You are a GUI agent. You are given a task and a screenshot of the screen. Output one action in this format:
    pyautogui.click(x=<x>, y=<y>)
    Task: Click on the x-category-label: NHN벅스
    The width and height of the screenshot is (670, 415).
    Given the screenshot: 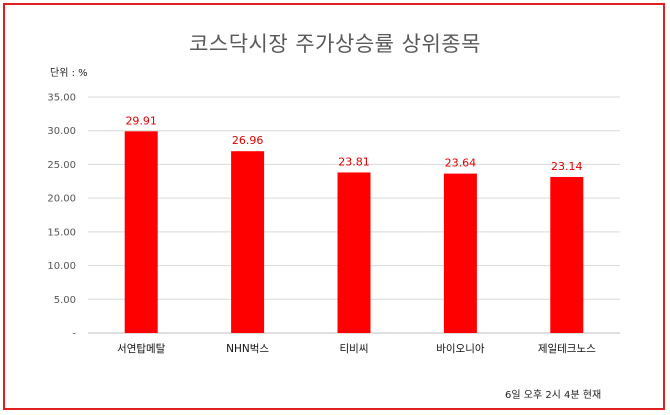 What is the action you would take?
    pyautogui.click(x=247, y=349)
    